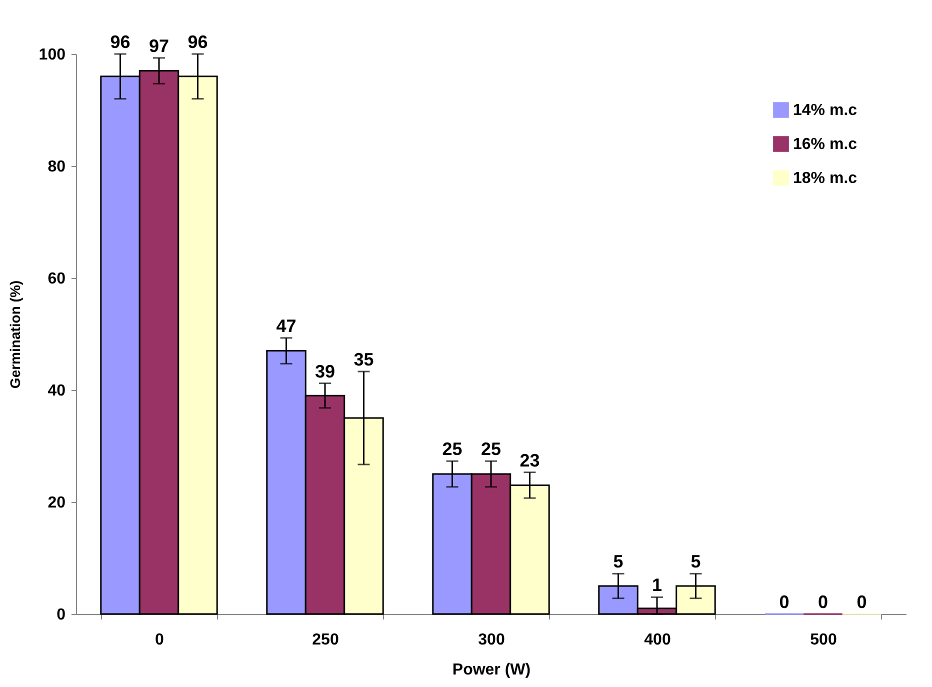 The height and width of the screenshot is (687, 932). Describe the element at coordinates (491, 670) in the screenshot. I see `x-axis-title: Power (W)` at that location.